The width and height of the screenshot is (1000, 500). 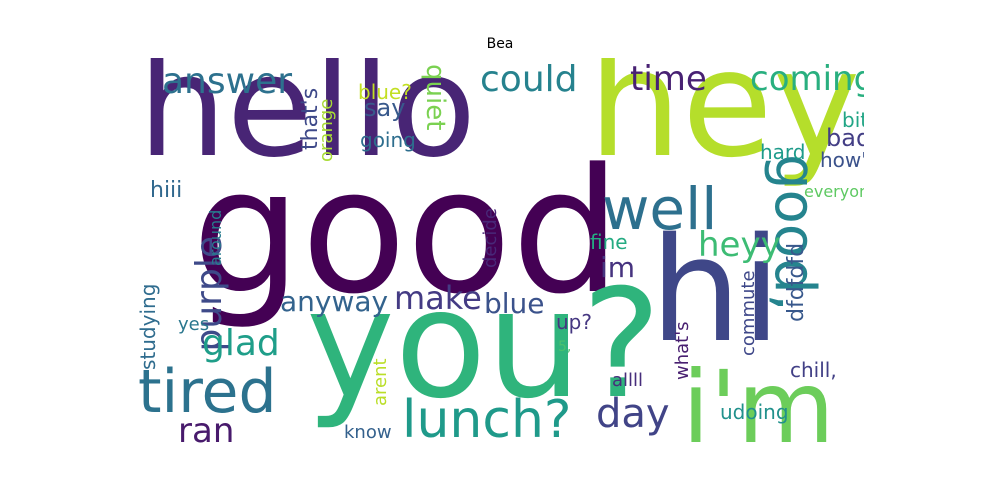 I want to click on word-coming: coming, so click(x=807, y=79).